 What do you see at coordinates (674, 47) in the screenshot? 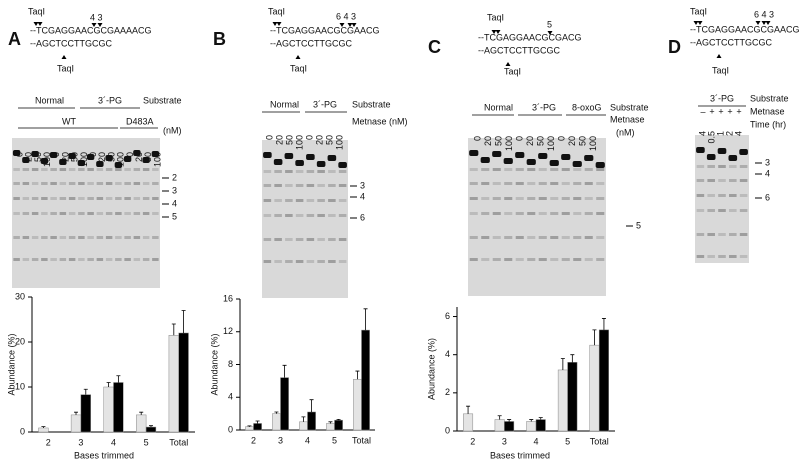
I see `label: D` at bounding box center [674, 47].